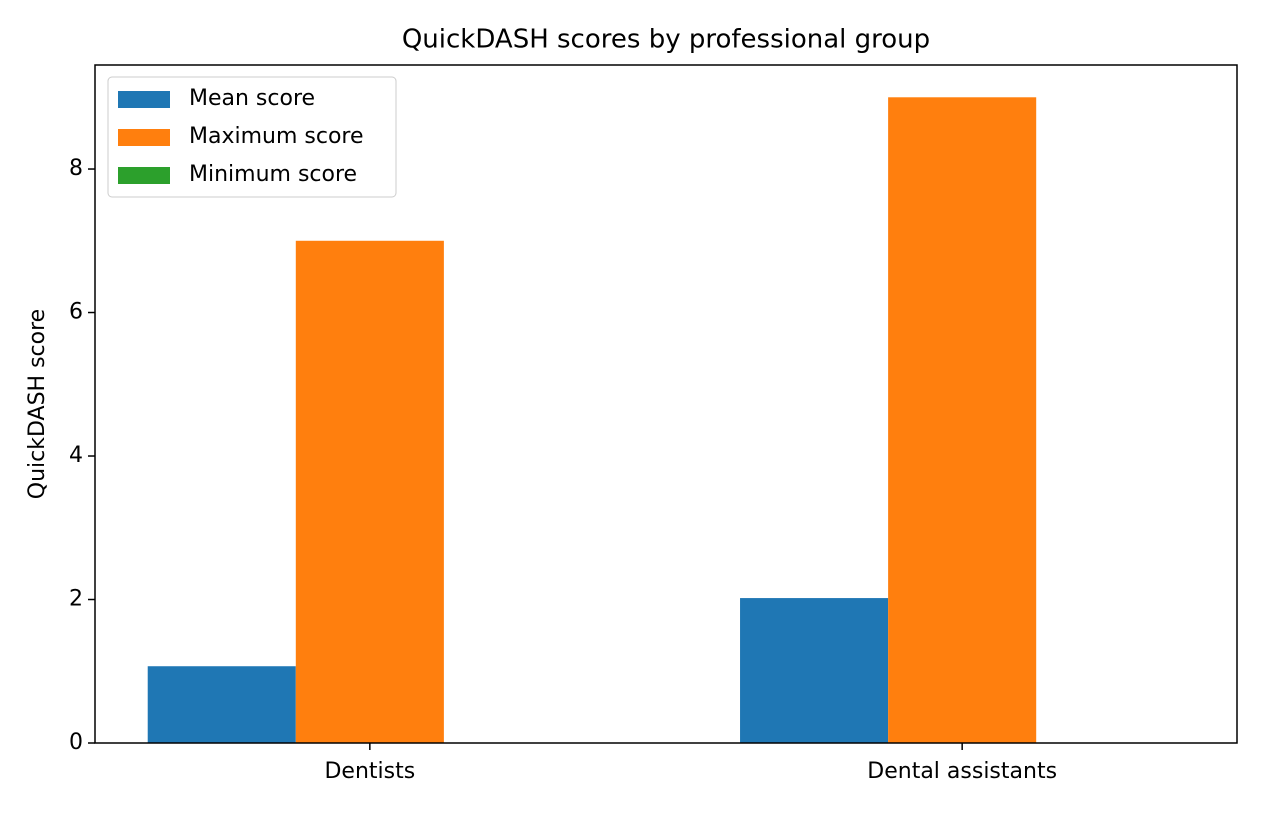 The height and width of the screenshot is (813, 1264). What do you see at coordinates (37, 404) in the screenshot?
I see `y-axis-label: QuickDASH score` at bounding box center [37, 404].